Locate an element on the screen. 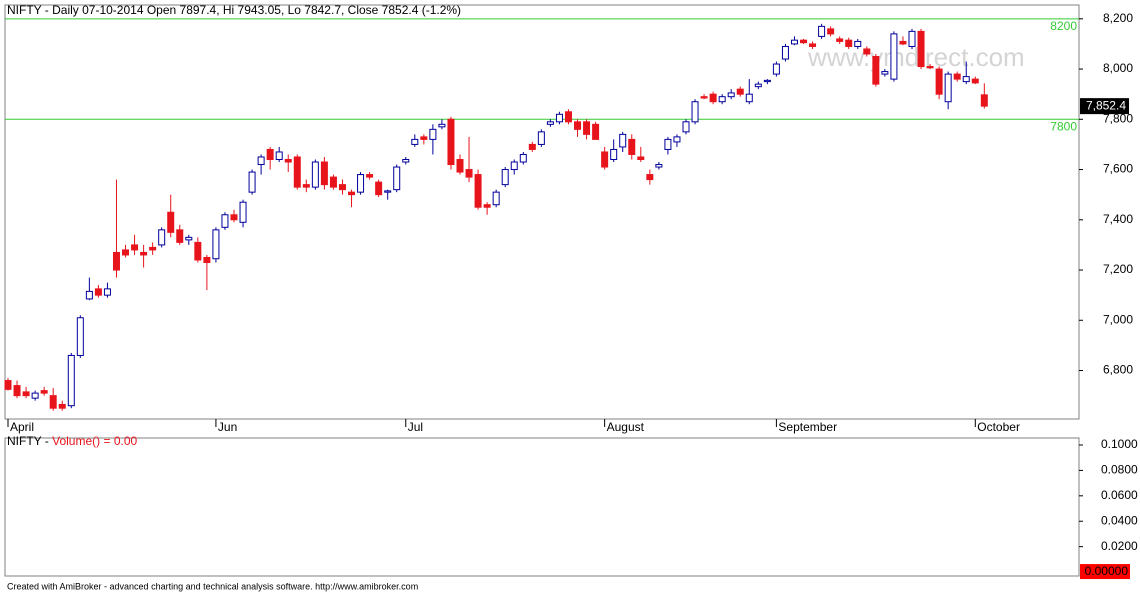 This screenshot has height=598, width=1140. last-value-label: 0.00000 is located at coordinates (1107, 571).